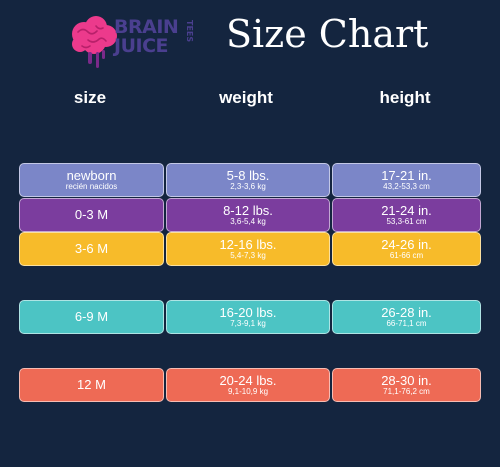 This screenshot has height=467, width=500. Describe the element at coordinates (248, 323) in the screenshot. I see `weight-cell-metric: 7,3-9,1 kg` at that location.